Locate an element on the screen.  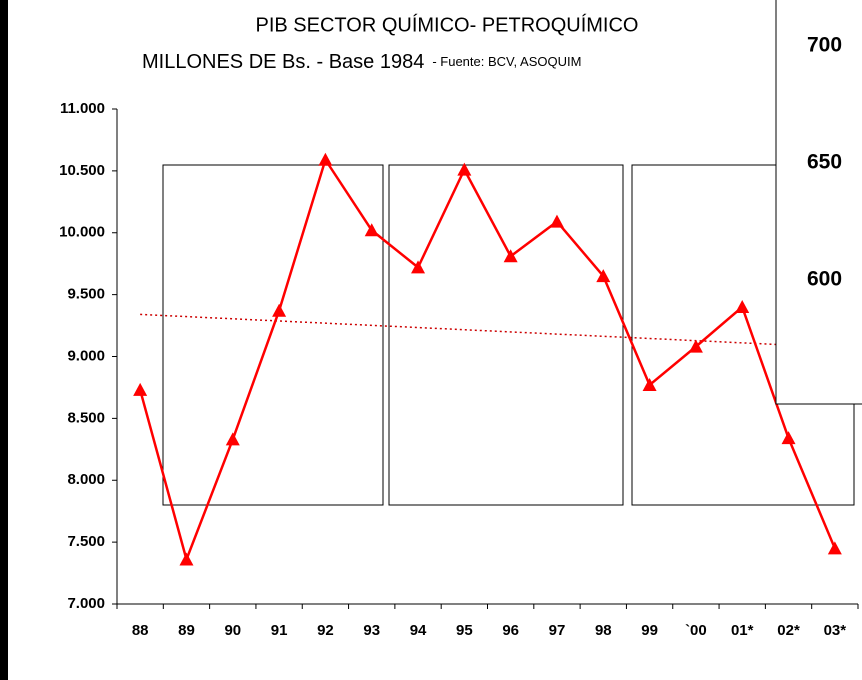
x-tick-label: 90 is located at coordinates (232, 630).